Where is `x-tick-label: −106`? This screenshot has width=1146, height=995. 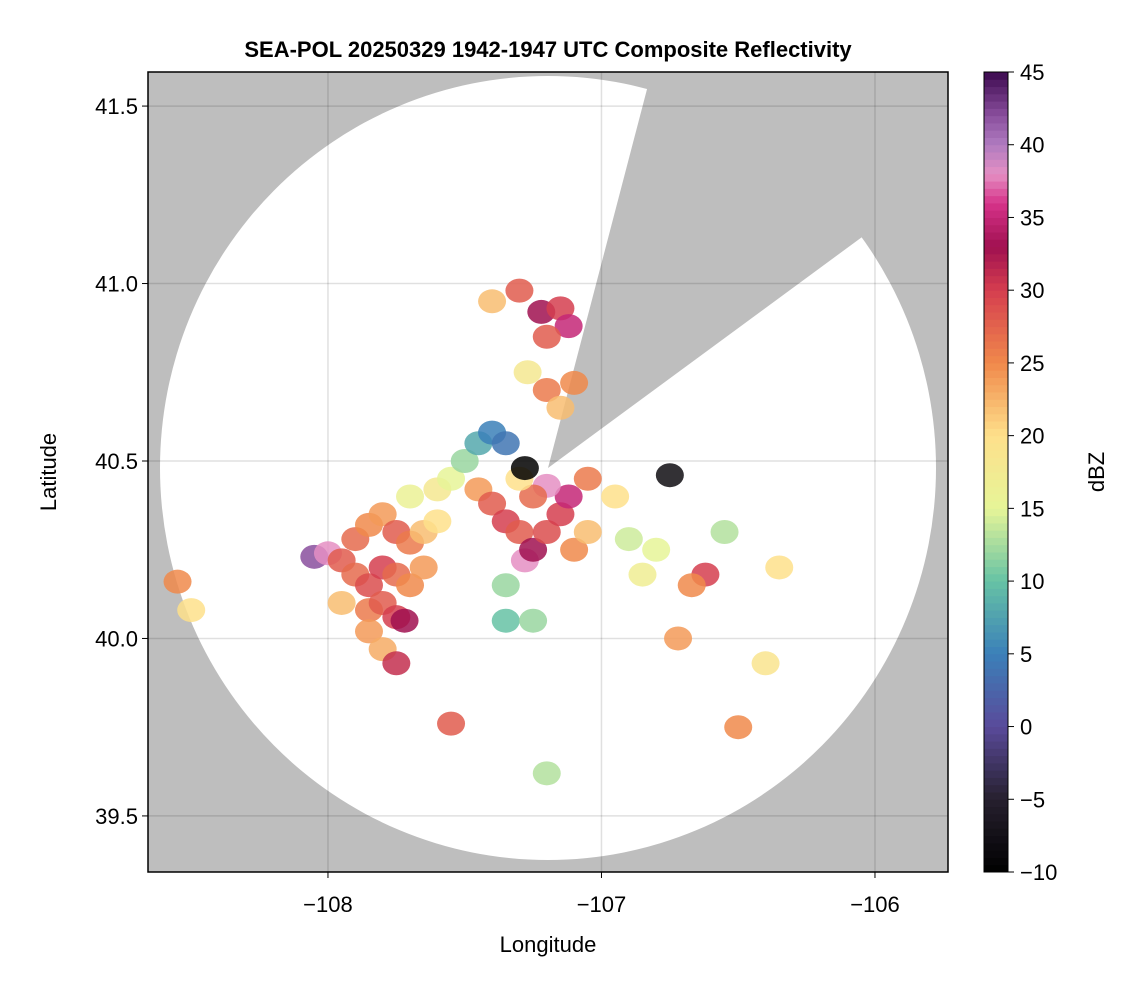 x-tick-label: −106 is located at coordinates (875, 904).